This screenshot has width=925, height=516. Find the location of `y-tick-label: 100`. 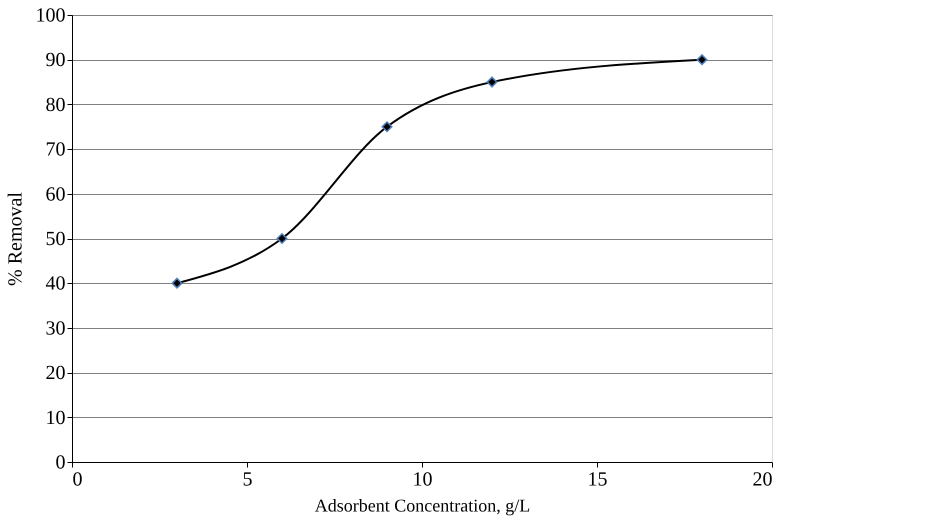

y-tick-label: 100 is located at coordinates (51, 15).